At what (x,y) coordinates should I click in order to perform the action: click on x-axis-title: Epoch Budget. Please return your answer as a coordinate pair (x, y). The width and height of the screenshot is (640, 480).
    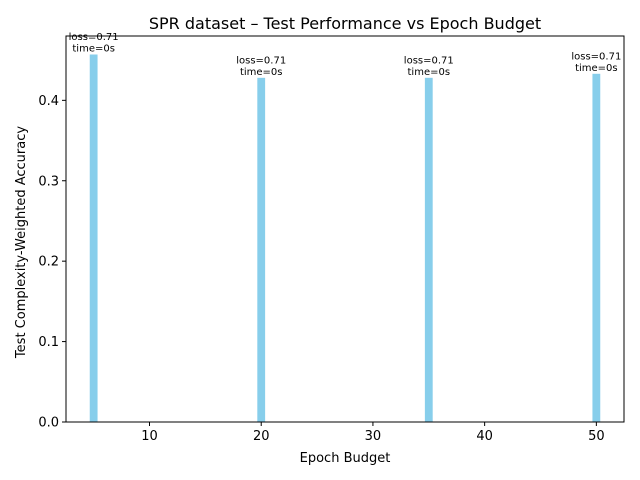
    Looking at the image, I should click on (345, 458).